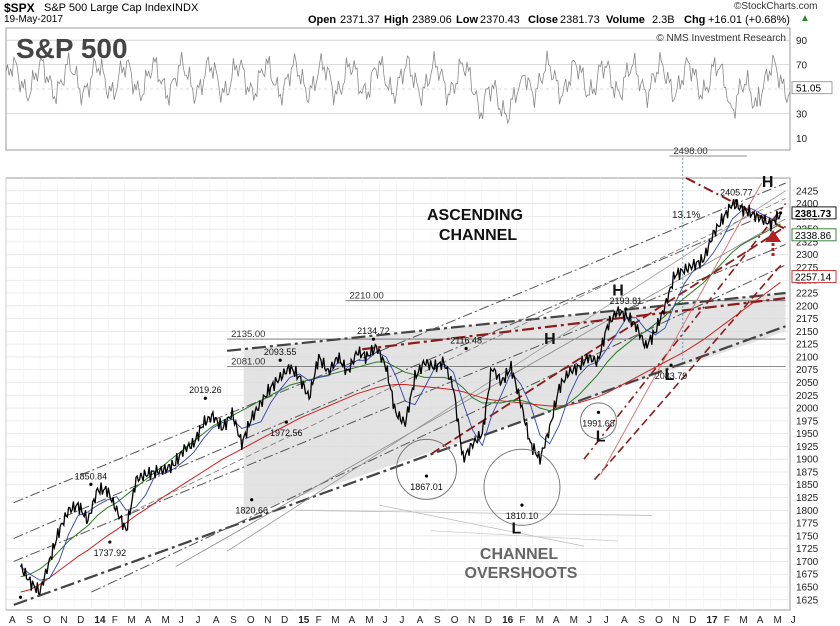 This screenshot has width=840, height=626. What do you see at coordinates (807, 536) in the screenshot?
I see `price-tick-label: 1750` at bounding box center [807, 536].